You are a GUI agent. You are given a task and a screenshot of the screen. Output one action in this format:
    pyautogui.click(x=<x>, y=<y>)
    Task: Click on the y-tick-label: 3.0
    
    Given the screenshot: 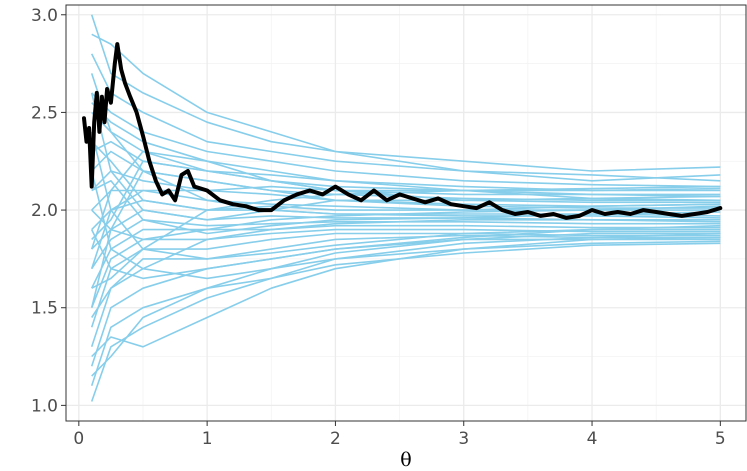 What is the action you would take?
    pyautogui.click(x=44, y=16)
    